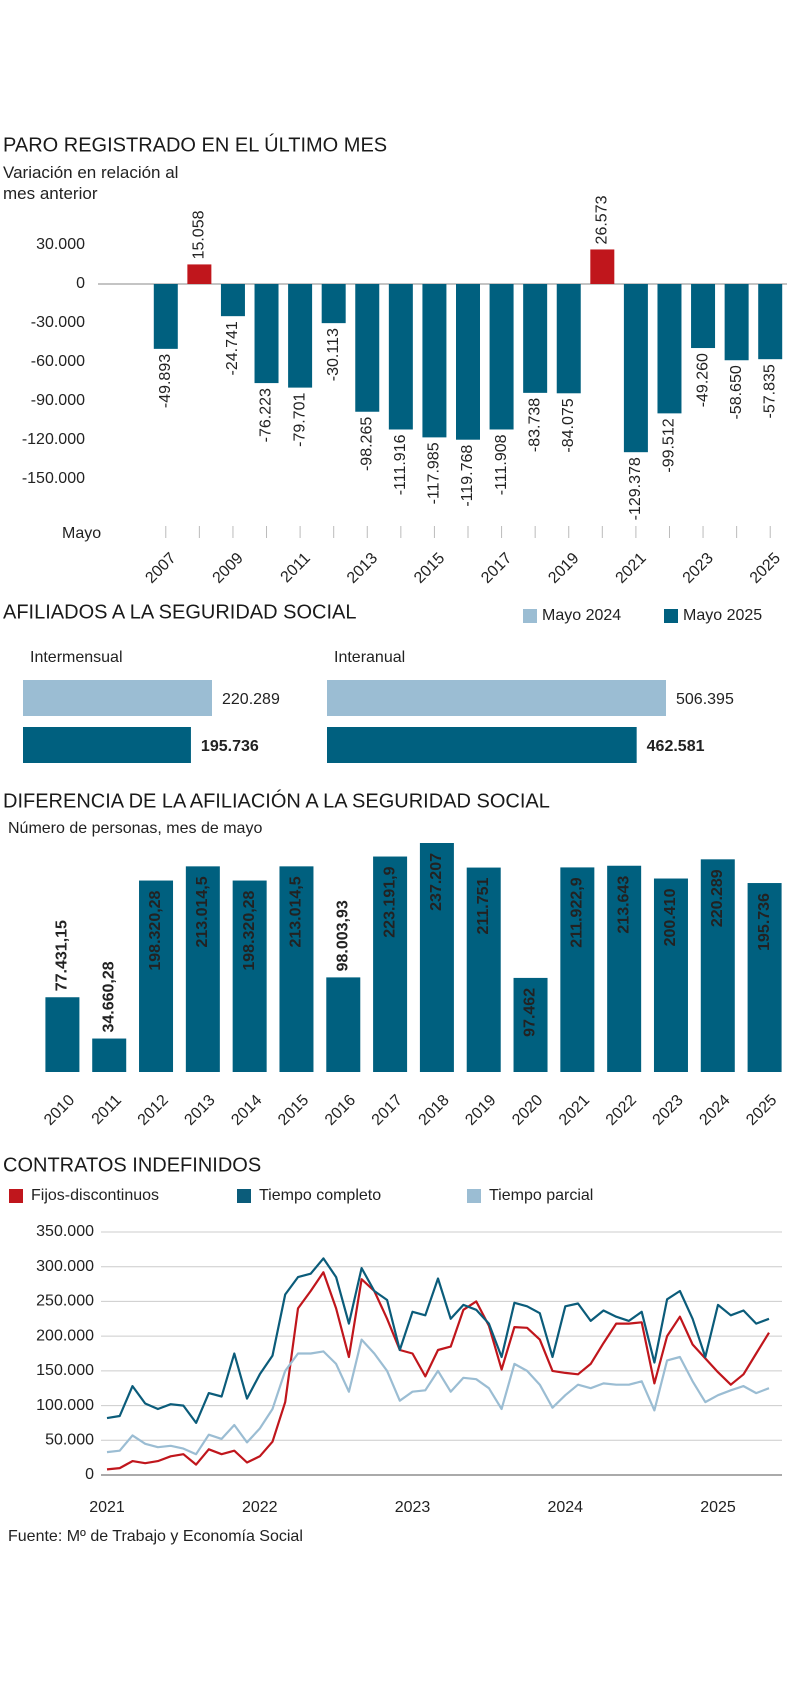  What do you see at coordinates (81, 533) in the screenshot?
I see `x-axis-label: Mayo` at bounding box center [81, 533].